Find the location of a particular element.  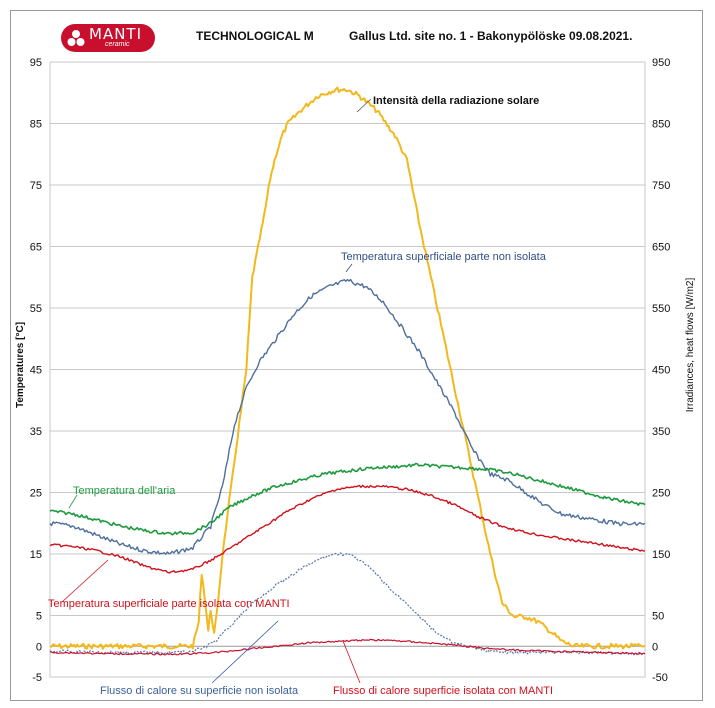

left-axis-ticks: -5 0 5 15 25 35 45 55 65 75 85 95 is located at coordinates (36, 370).